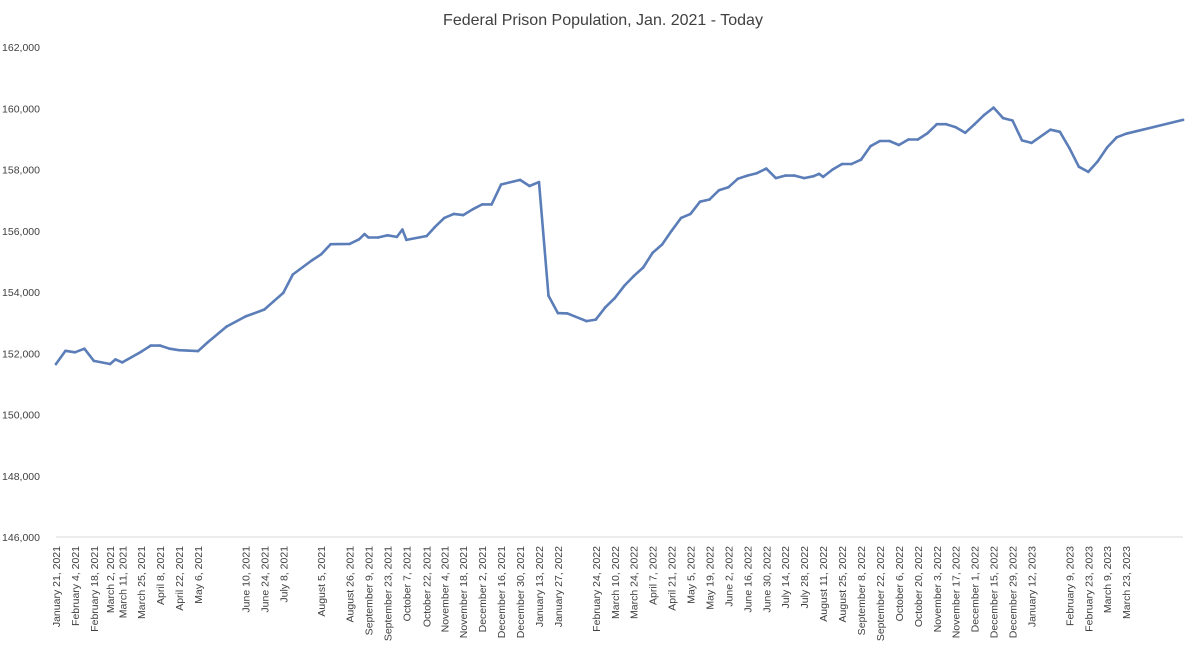 The image size is (1200, 647). Describe the element at coordinates (862, 590) in the screenshot. I see `x-tick-label: September 8, 2022` at that location.